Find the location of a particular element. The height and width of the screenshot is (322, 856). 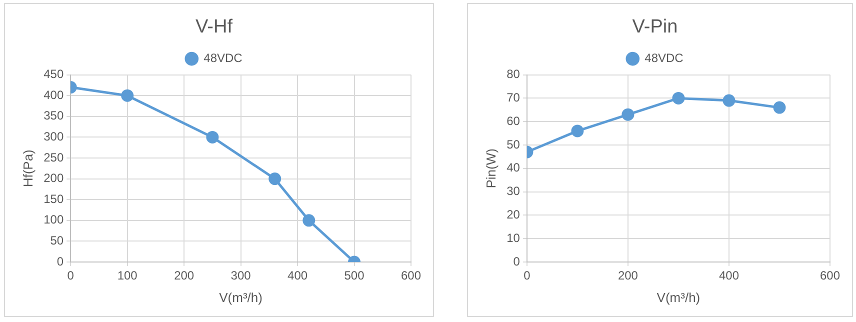

y-tick-label: 70 is located at coordinates (513, 97).